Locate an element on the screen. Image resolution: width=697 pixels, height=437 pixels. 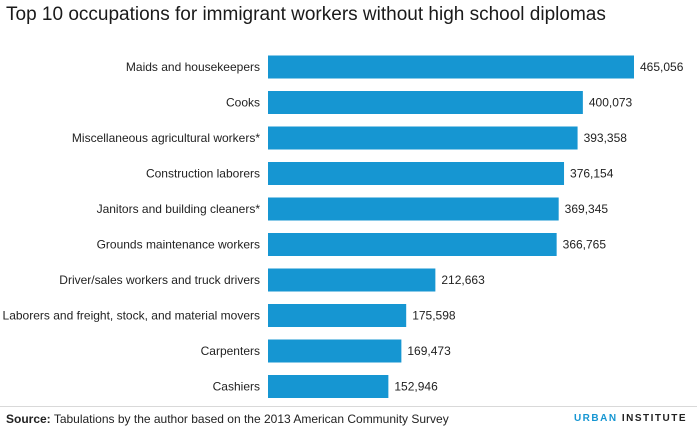
category-label: Cooks is located at coordinates (243, 103).